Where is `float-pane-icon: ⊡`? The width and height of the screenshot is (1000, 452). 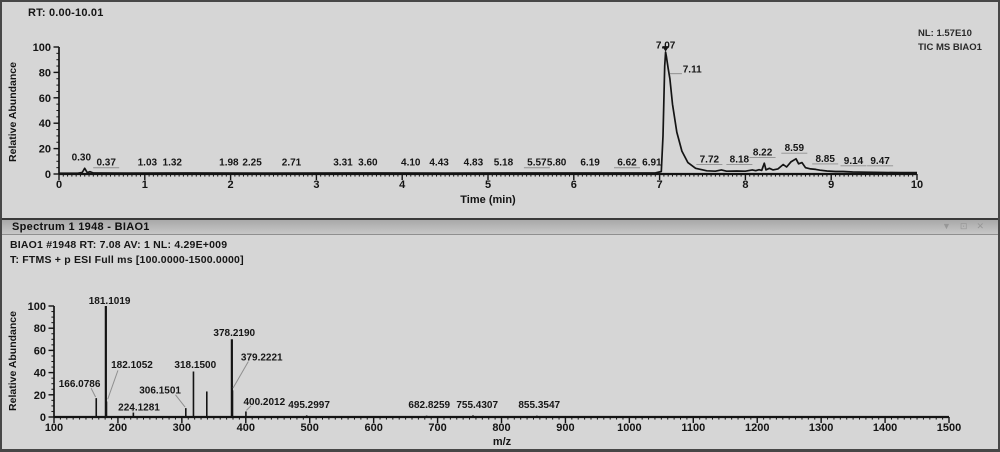
float-pane-icon: ⊡ is located at coordinates (963, 226).